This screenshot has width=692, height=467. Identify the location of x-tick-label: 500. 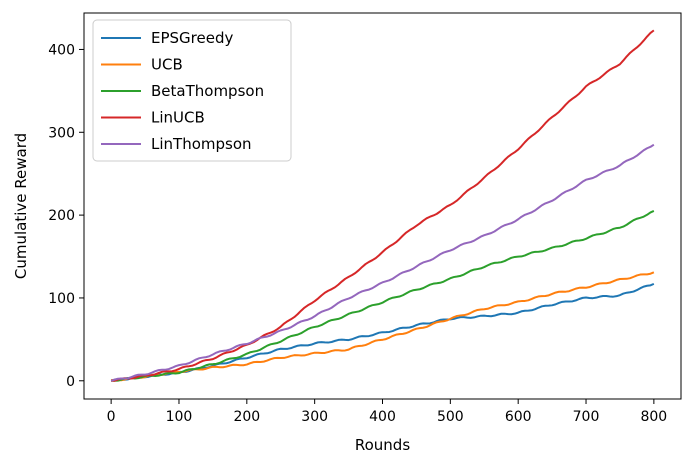
(450, 417).